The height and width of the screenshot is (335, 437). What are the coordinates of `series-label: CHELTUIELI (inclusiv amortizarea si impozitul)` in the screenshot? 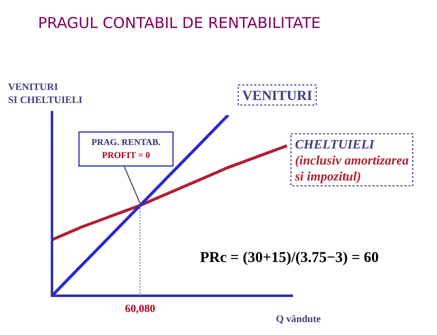 It's located at (352, 160).